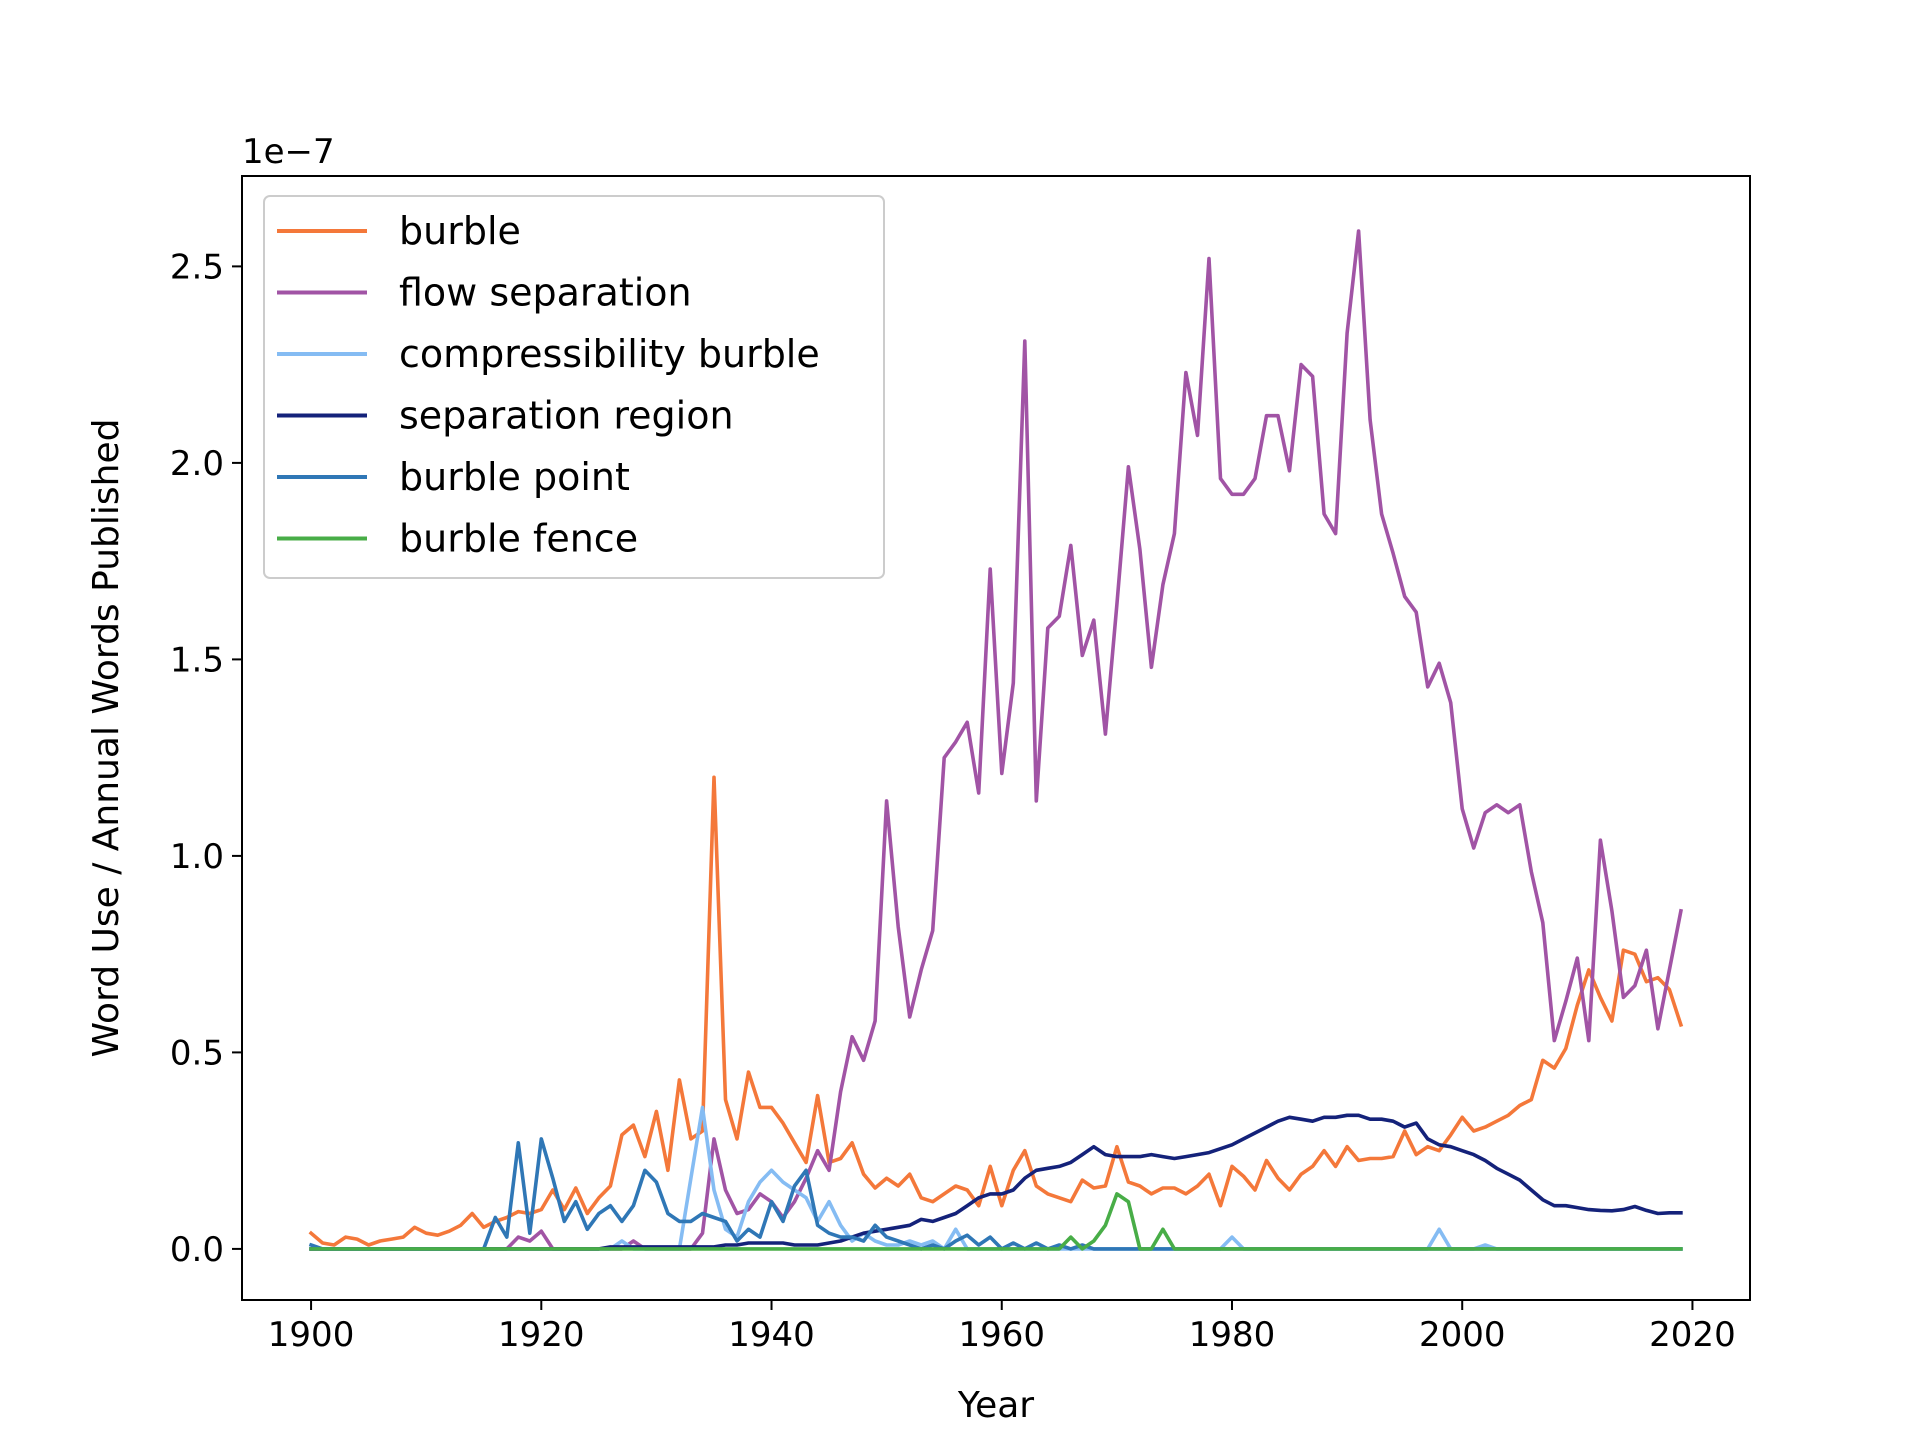  Describe the element at coordinates (311, 1335) in the screenshot. I see `x-tick-label: 1900` at that location.